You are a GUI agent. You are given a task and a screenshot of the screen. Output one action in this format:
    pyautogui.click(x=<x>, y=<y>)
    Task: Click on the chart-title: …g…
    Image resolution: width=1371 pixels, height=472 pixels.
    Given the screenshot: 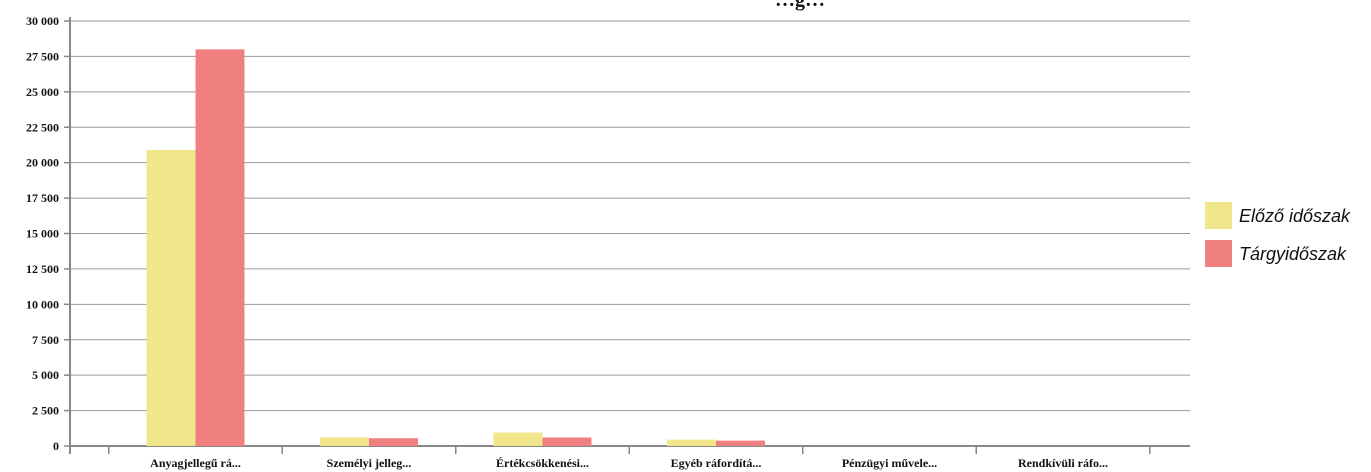 What is the action you would take?
    pyautogui.click(x=800, y=5)
    